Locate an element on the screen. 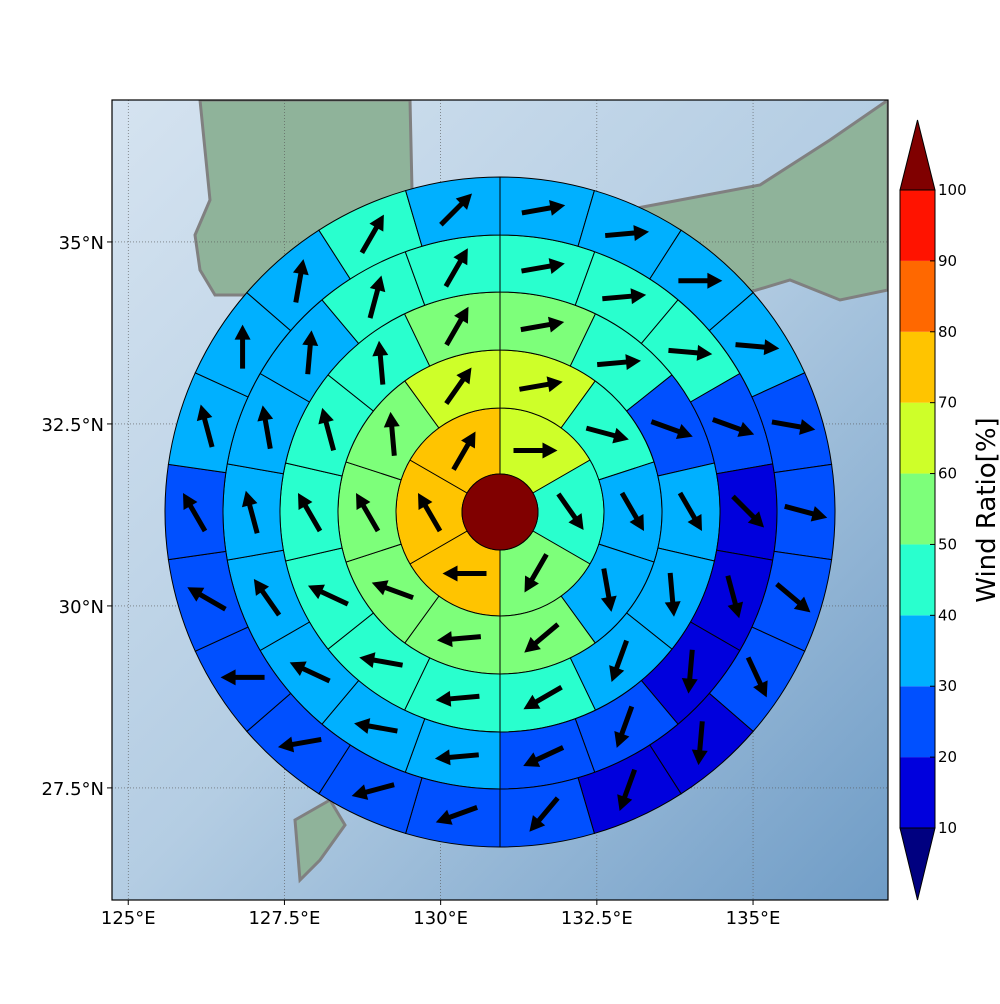  y-tick-label: 27.5°N is located at coordinates (72, 789).